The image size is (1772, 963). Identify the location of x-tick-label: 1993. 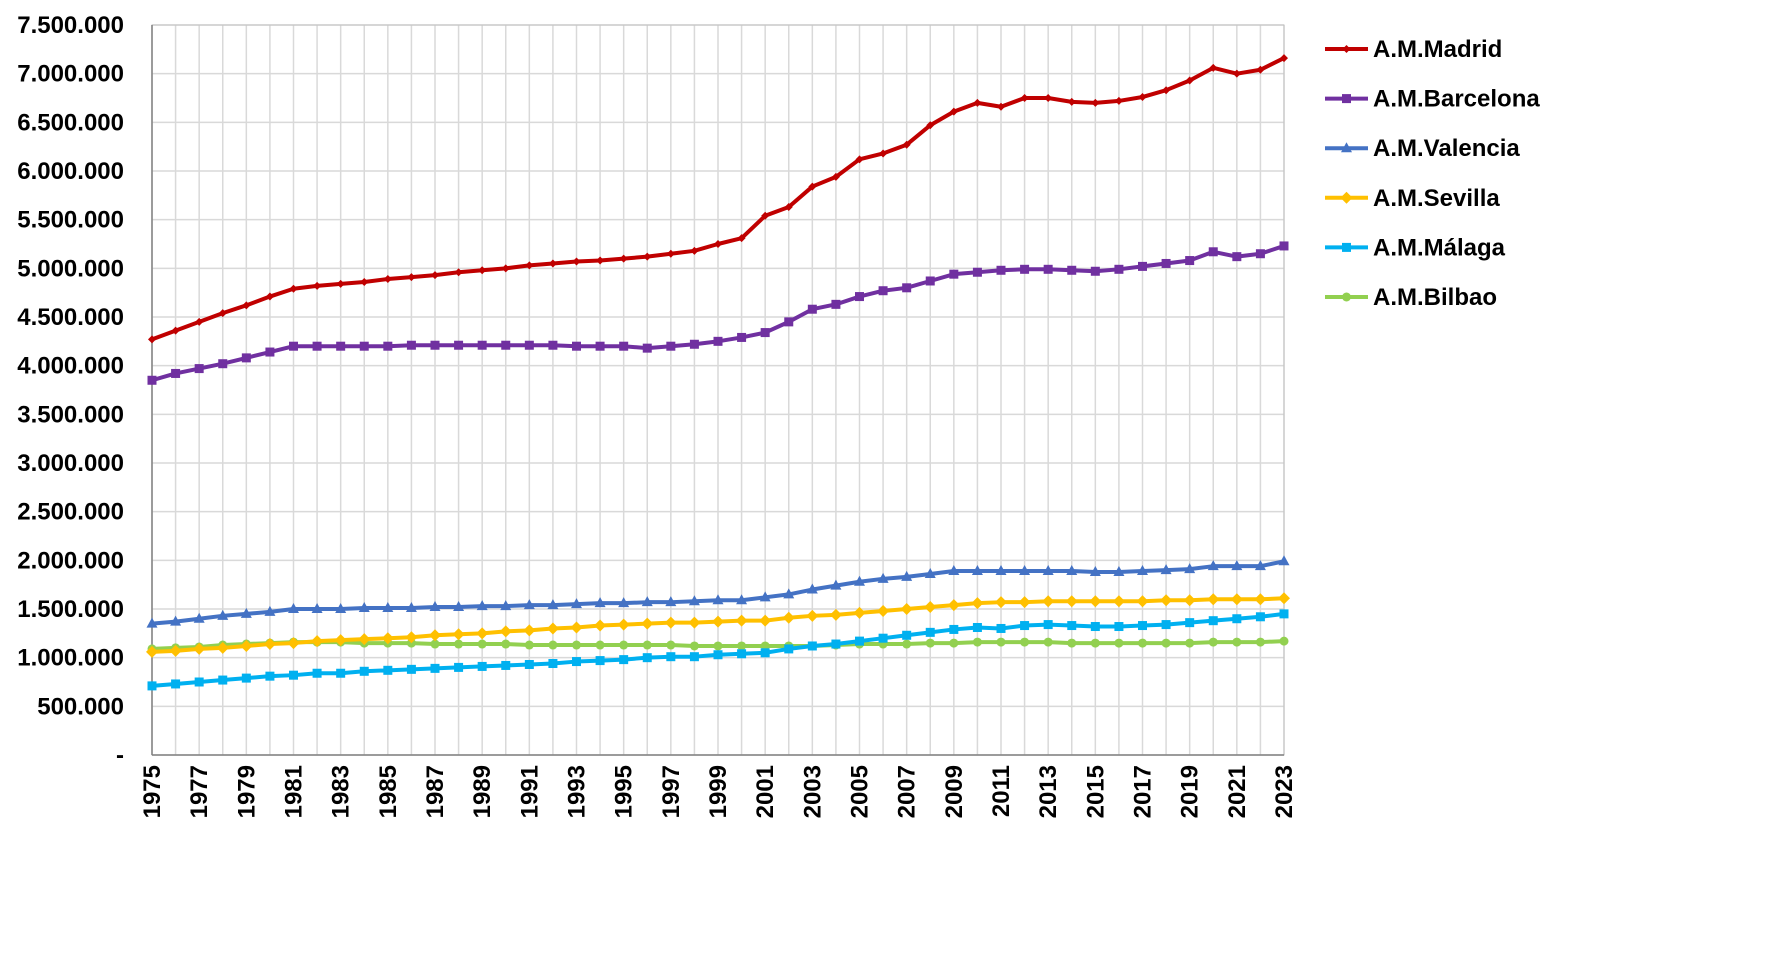
(577, 791).